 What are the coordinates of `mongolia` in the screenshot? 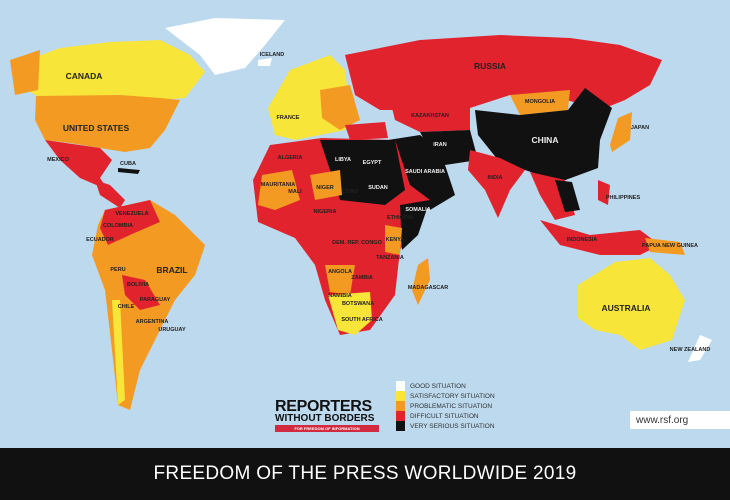 It's located at (540, 102).